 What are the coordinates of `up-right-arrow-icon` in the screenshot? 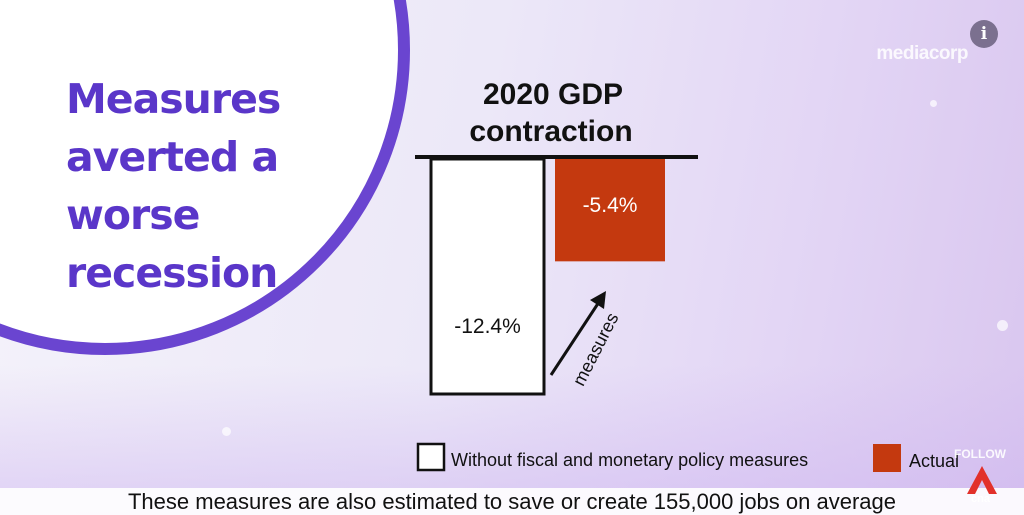 It's located at (577, 333).